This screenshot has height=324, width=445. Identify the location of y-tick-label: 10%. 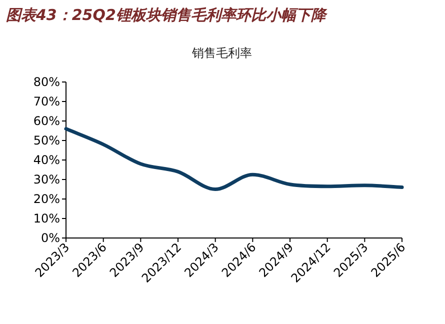
(46, 219).